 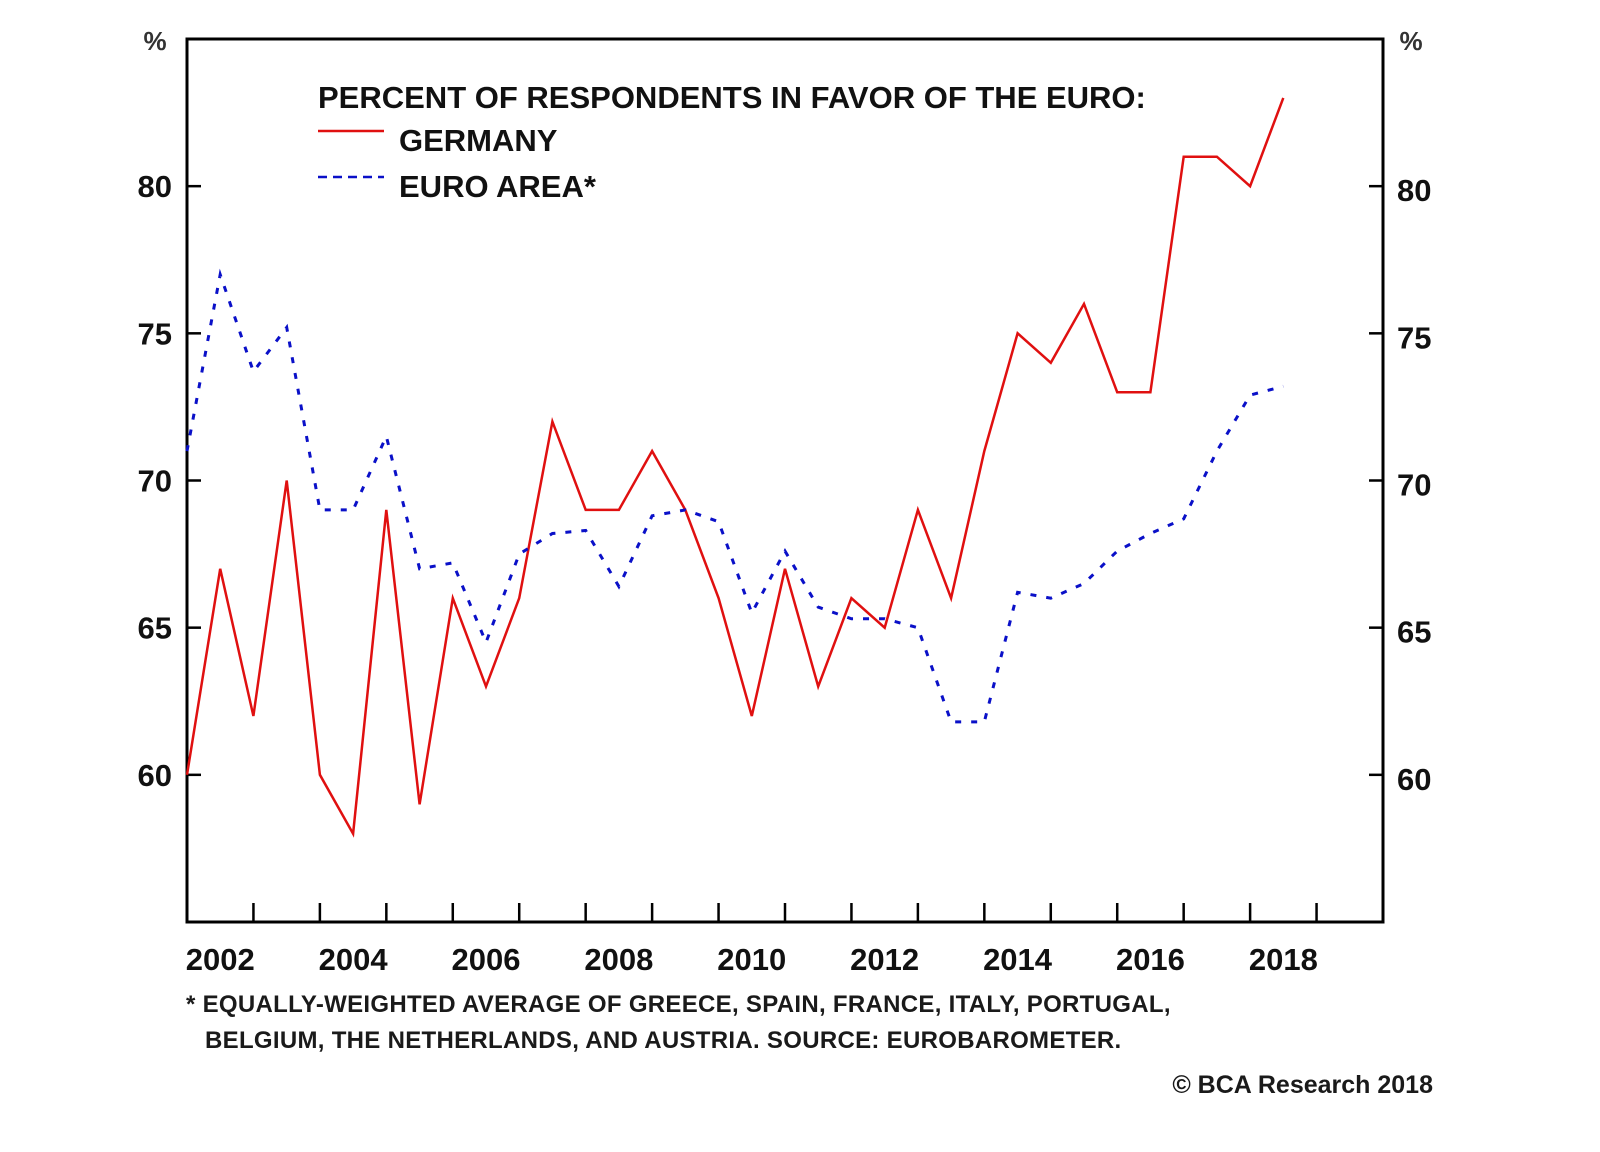 I want to click on y-tick-label-left: 65, so click(x=155, y=628).